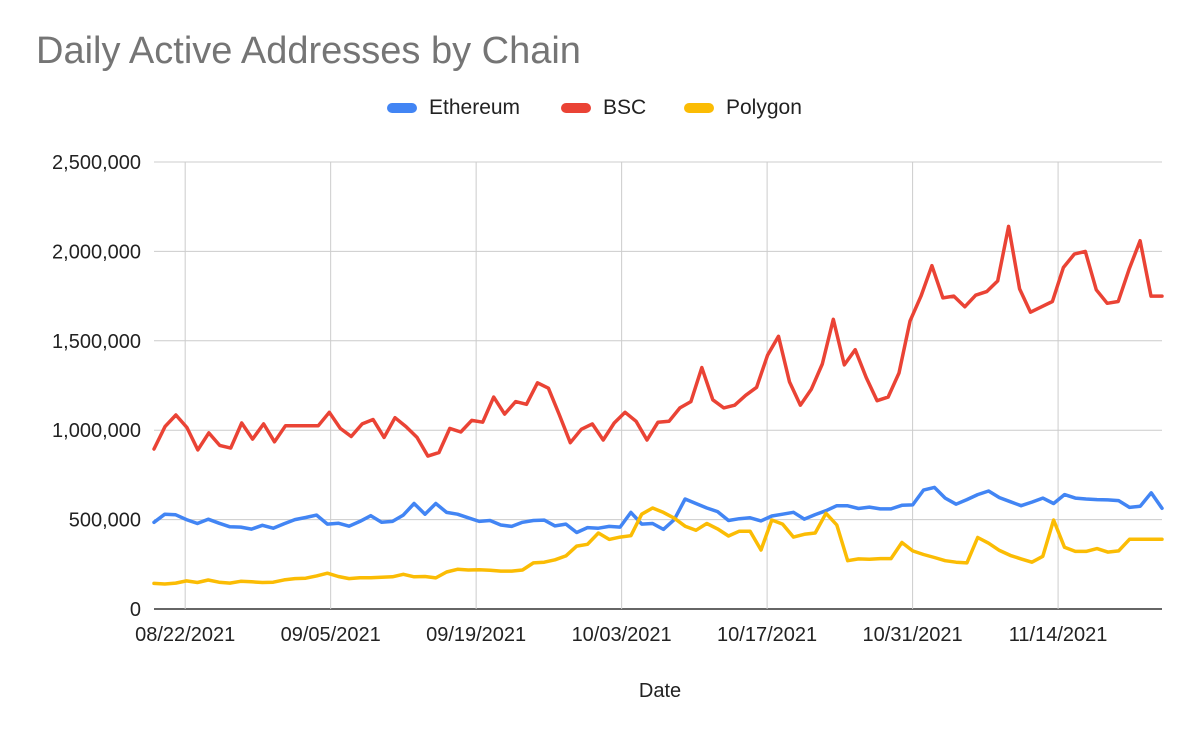  What do you see at coordinates (402, 108) in the screenshot?
I see `legend-swatch-ethereum` at bounding box center [402, 108].